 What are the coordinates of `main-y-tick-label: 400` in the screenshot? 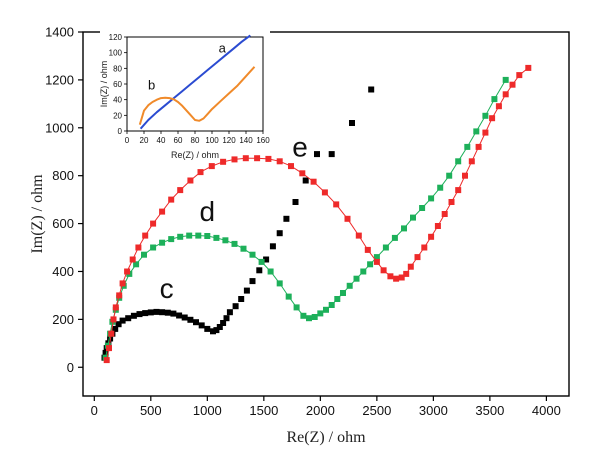 It's located at (63, 271).